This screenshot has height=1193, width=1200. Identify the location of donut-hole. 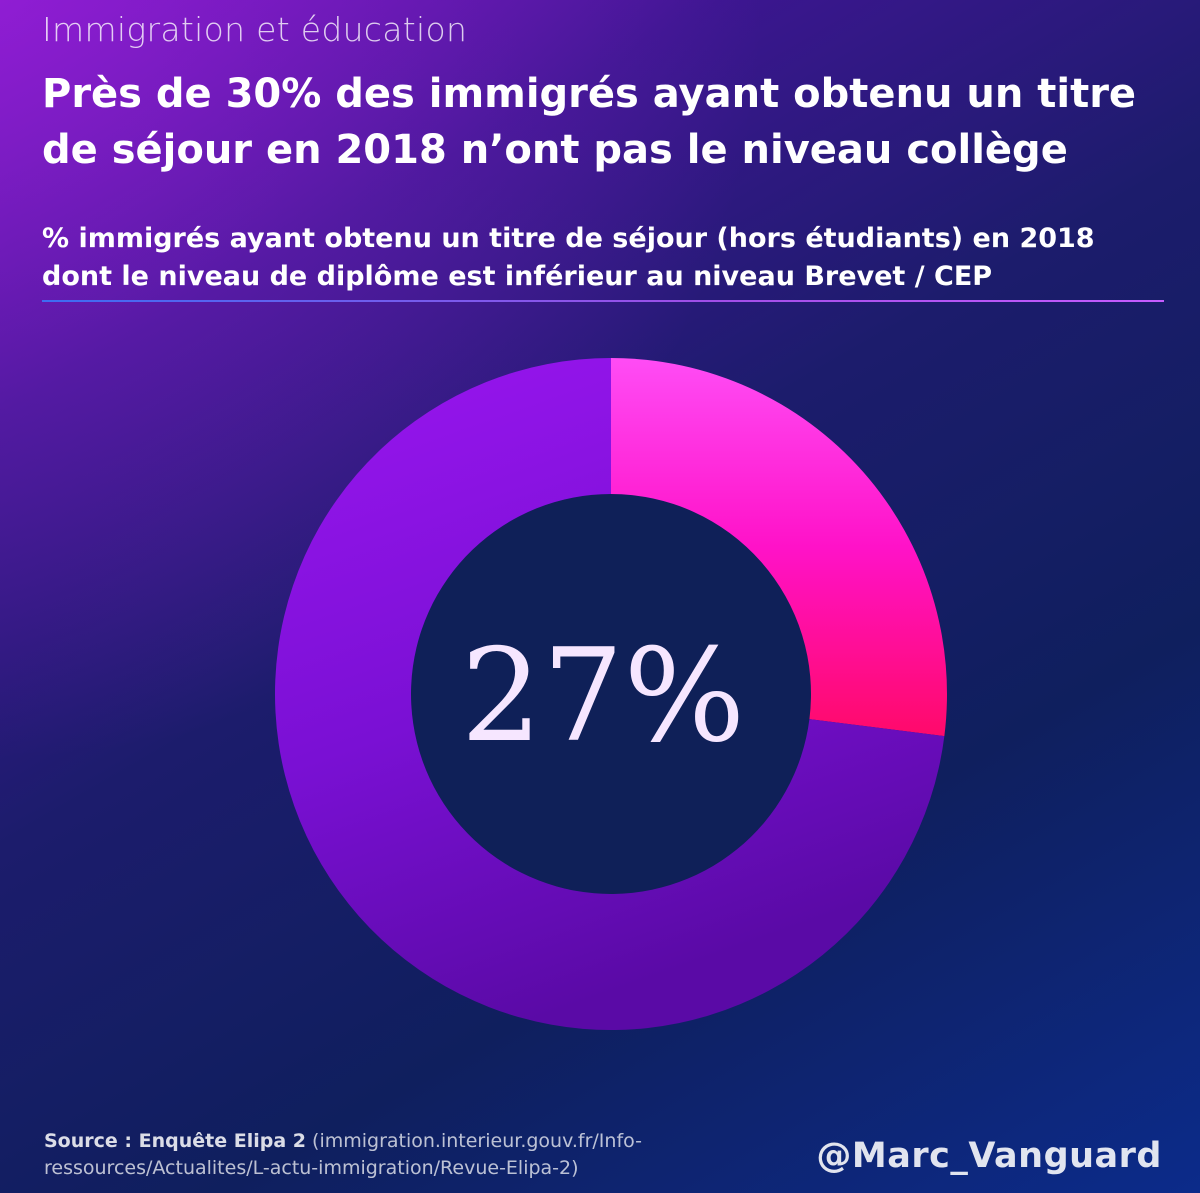
(611, 694).